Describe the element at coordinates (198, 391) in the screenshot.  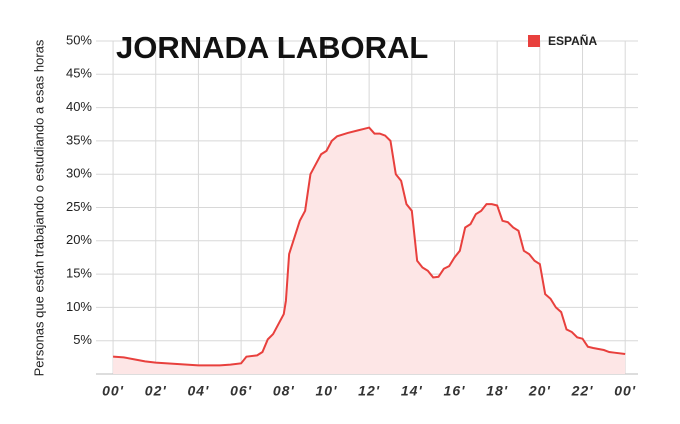
I see `x-tick-label: 04'` at that location.